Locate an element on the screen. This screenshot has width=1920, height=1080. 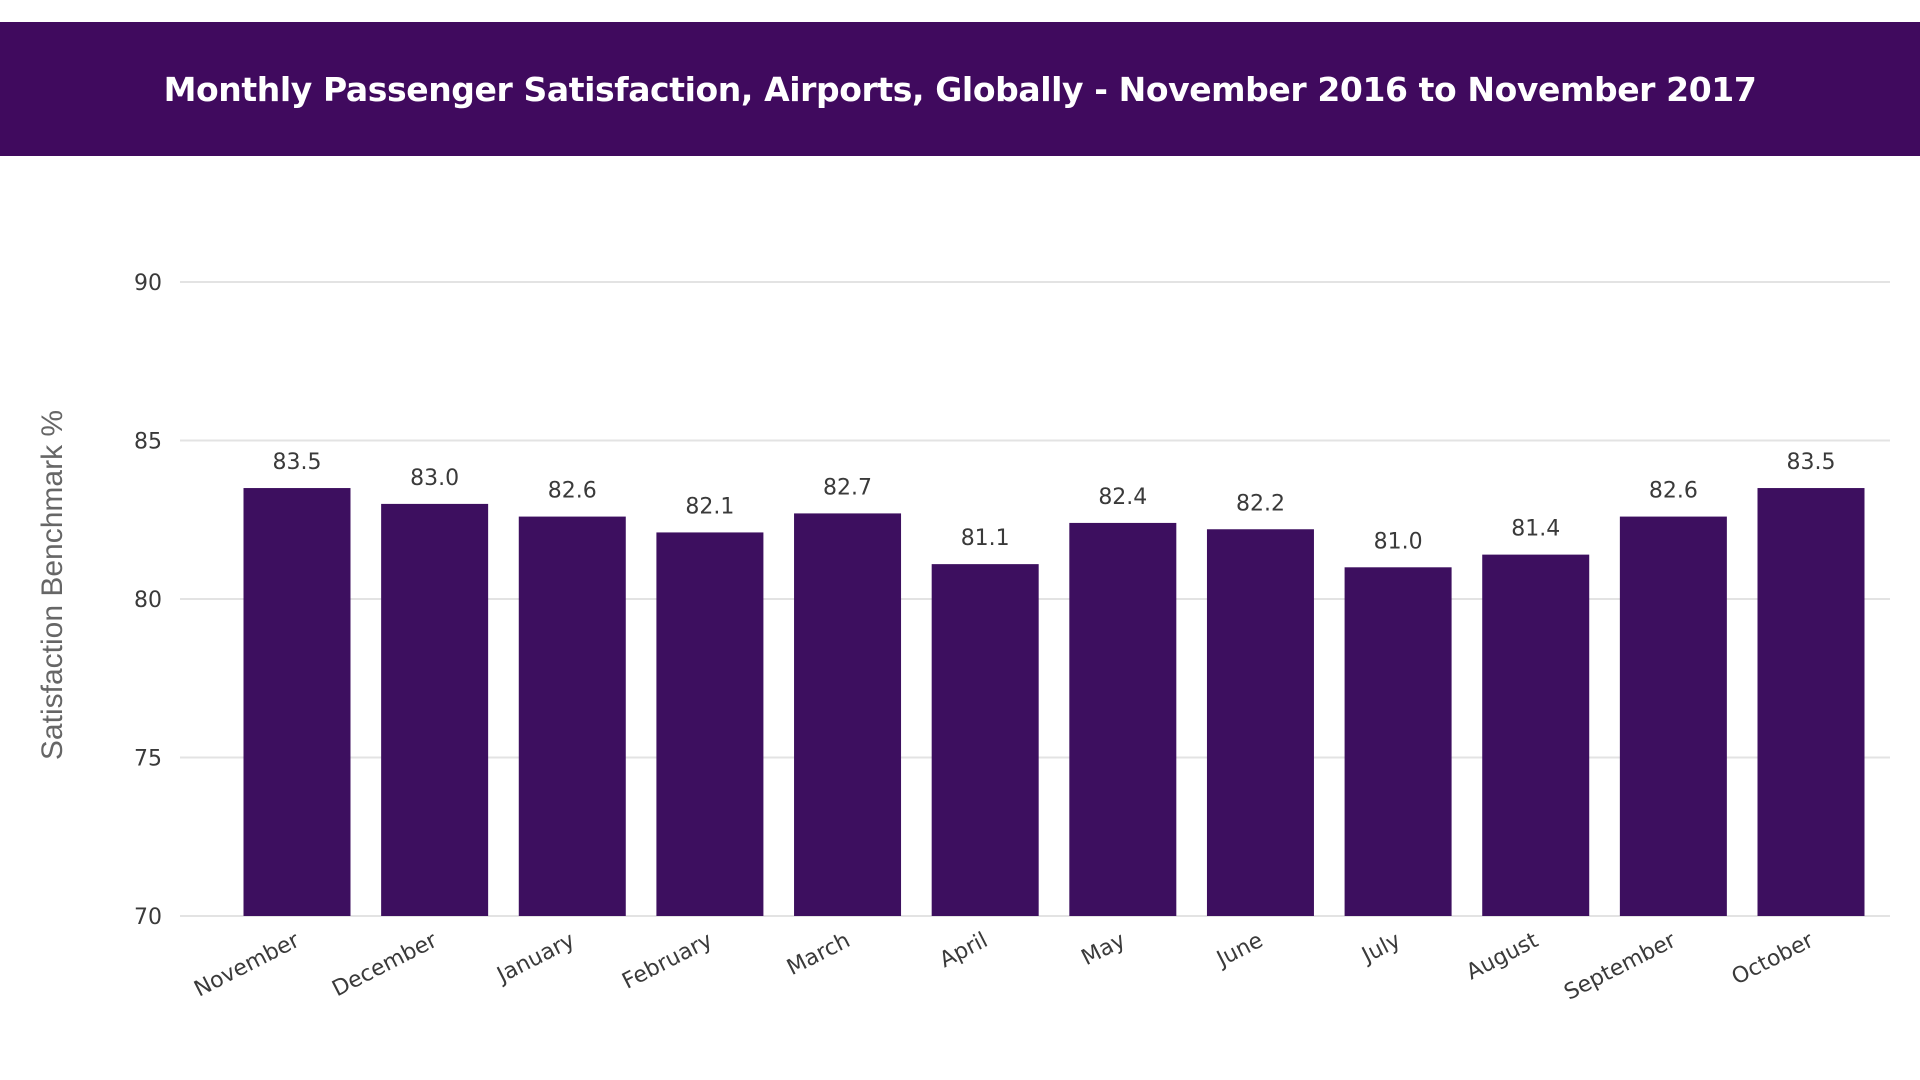
data-label: 82.2 is located at coordinates (1260, 503).